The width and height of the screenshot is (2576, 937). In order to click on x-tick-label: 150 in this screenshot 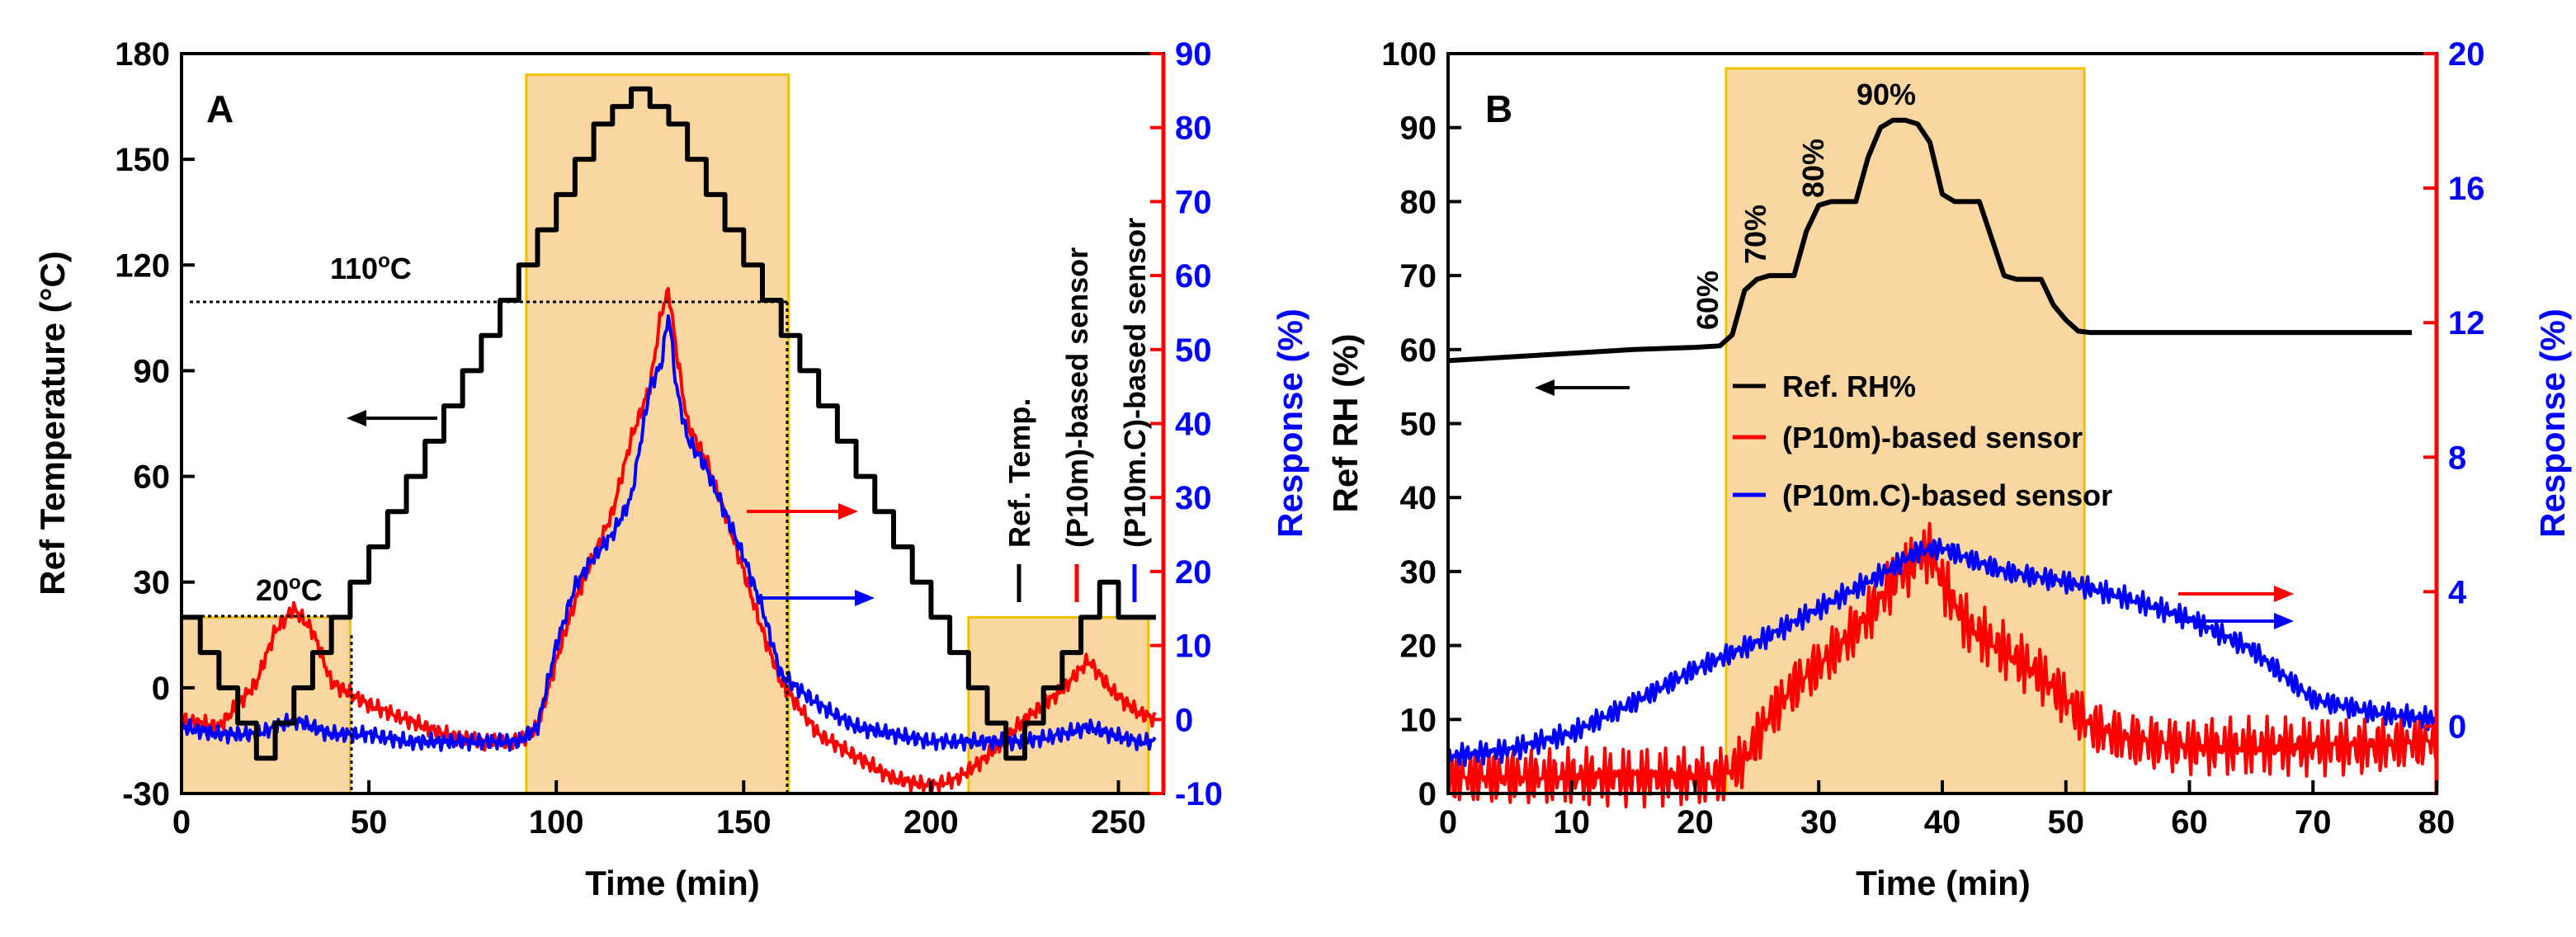, I will do `click(743, 822)`.